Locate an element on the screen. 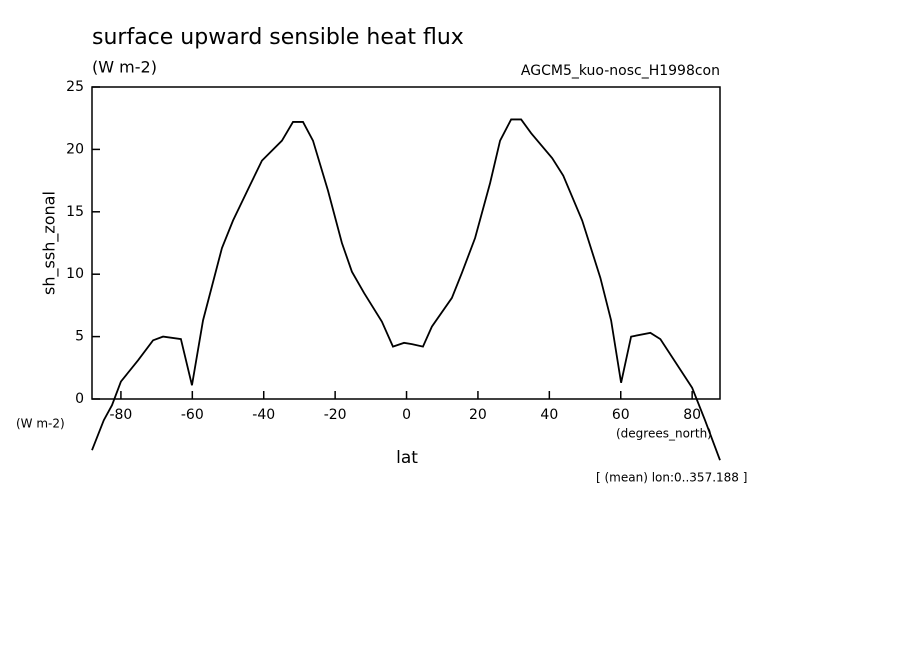  y-tick-label: 15 is located at coordinates (75, 212).